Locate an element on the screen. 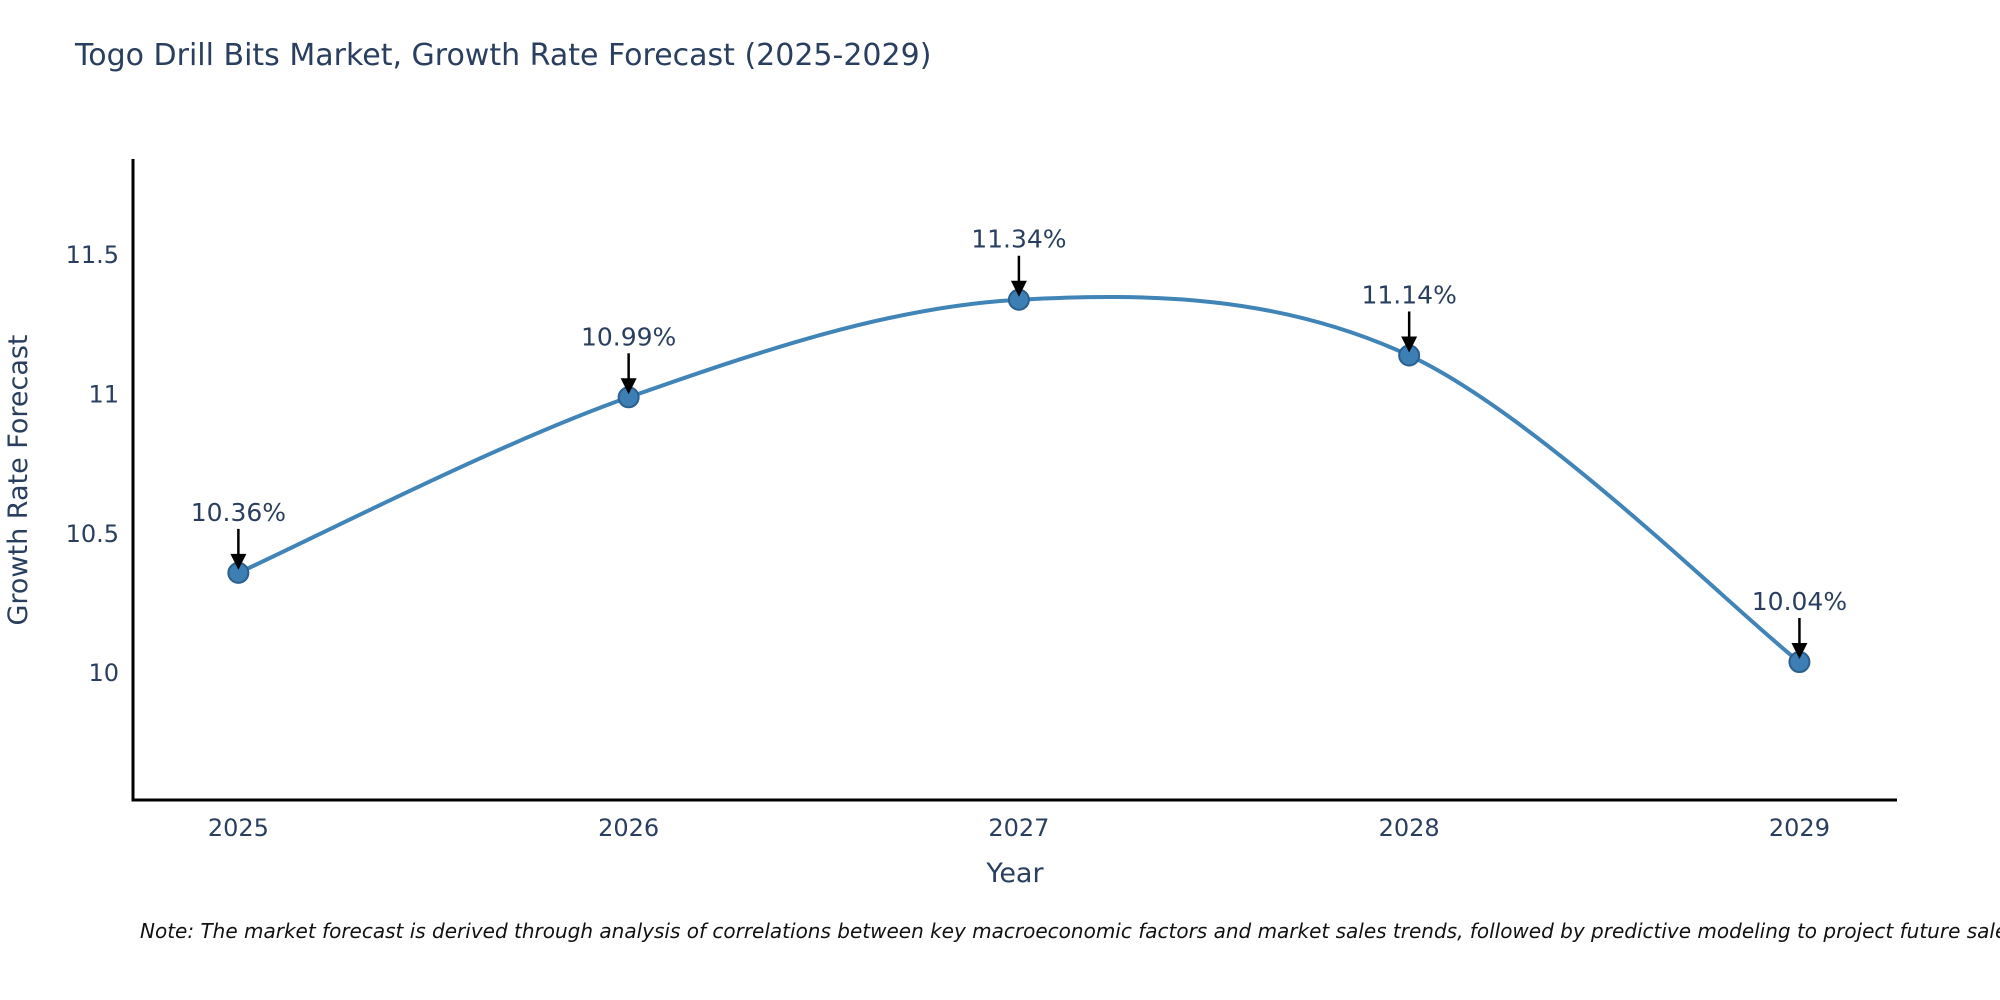  x-tick-label: 2028 is located at coordinates (1409, 828).